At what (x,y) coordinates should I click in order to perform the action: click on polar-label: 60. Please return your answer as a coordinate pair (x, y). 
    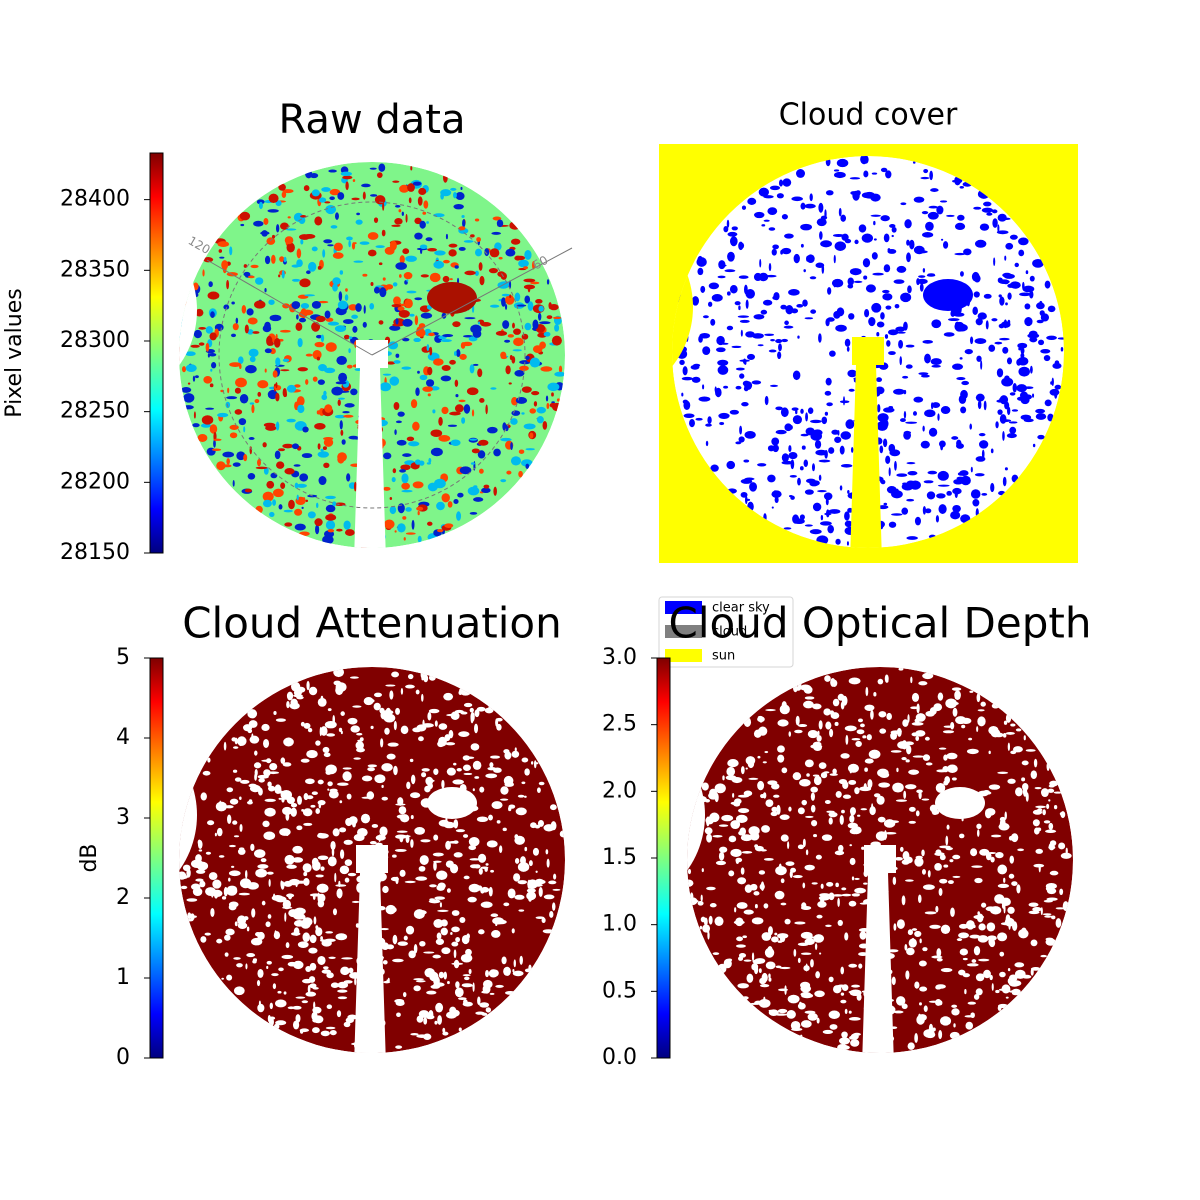
    Looking at the image, I should click on (540, 263).